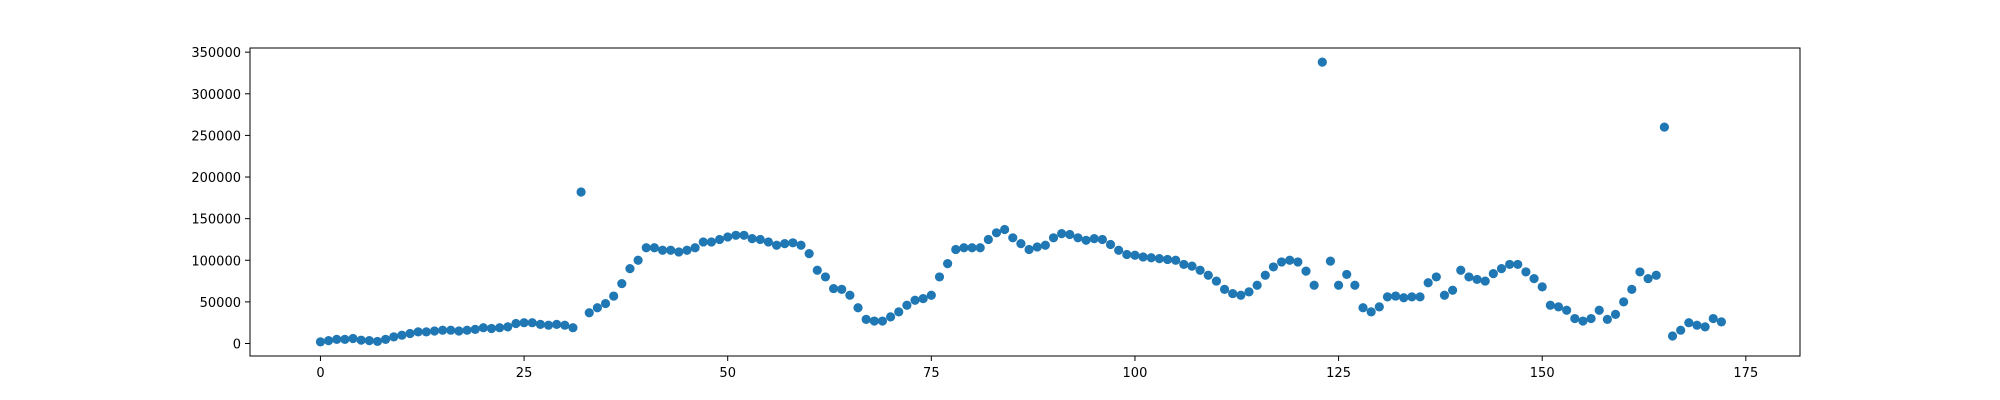  What do you see at coordinates (1542, 373) in the screenshot?
I see `x-tick-label: 150` at bounding box center [1542, 373].